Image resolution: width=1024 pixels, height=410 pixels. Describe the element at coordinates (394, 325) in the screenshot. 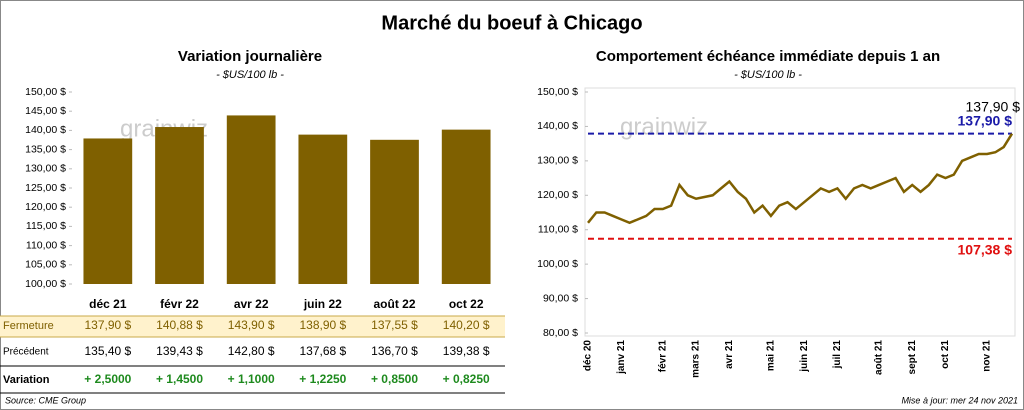

I see `cell: 137,55 $` at that location.